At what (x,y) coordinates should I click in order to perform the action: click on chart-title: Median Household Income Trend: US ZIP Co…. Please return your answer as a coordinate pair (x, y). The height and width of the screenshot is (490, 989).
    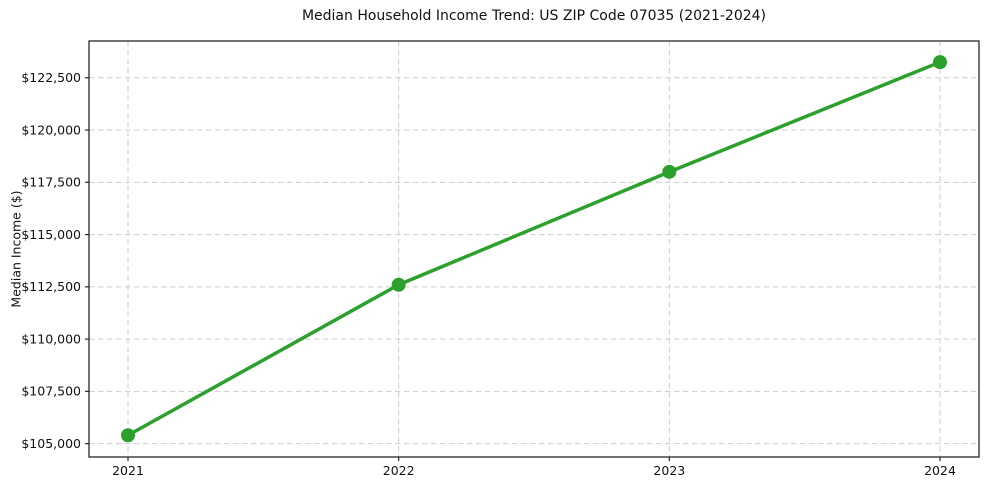
    Looking at the image, I should click on (534, 16).